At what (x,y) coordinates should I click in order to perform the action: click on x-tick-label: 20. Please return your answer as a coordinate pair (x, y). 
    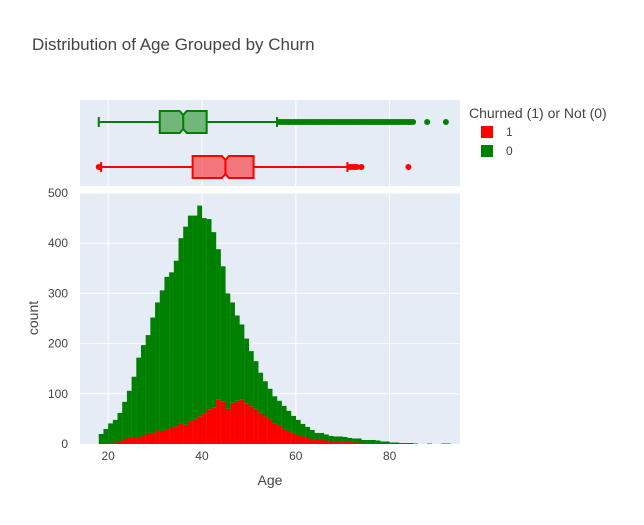
    Looking at the image, I should click on (108, 456).